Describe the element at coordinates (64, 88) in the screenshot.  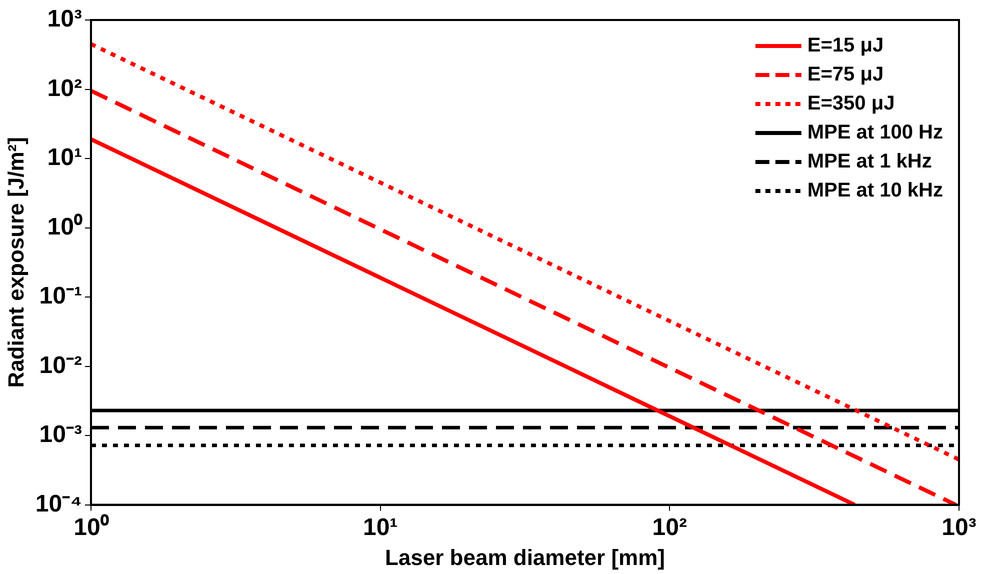
I see `y-tick-label: 10²` at that location.